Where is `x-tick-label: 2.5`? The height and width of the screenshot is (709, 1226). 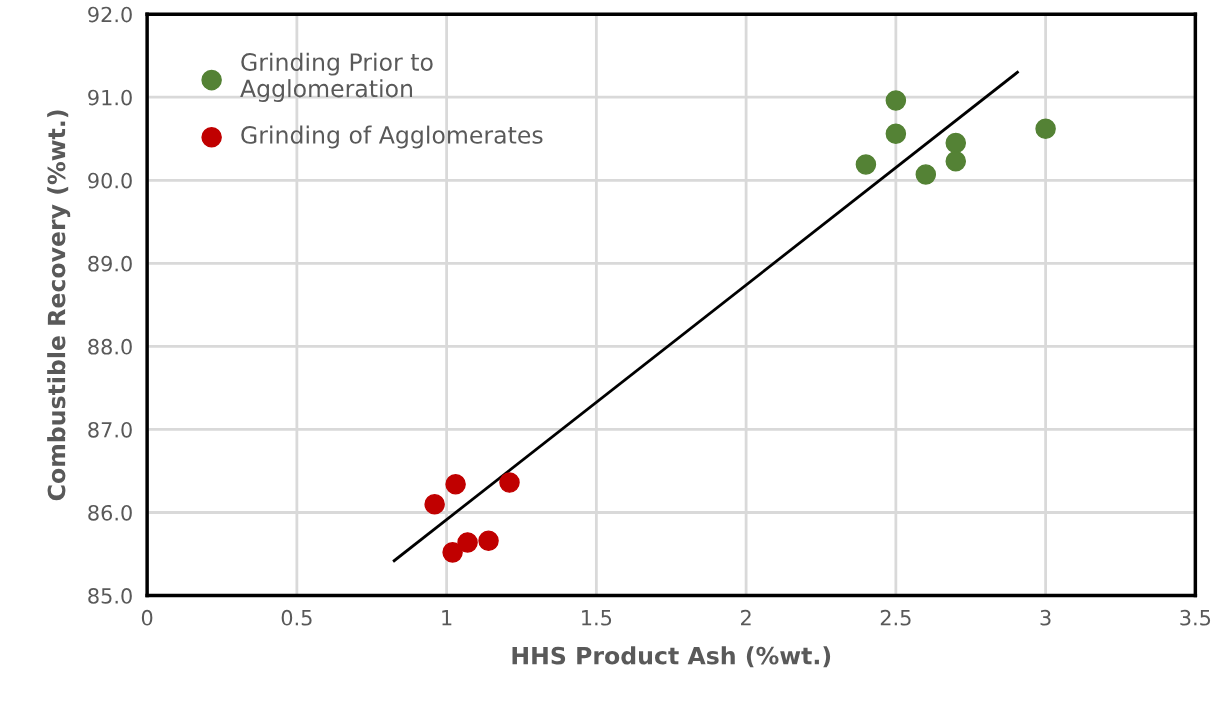 x-tick-label: 2.5 is located at coordinates (895, 617).